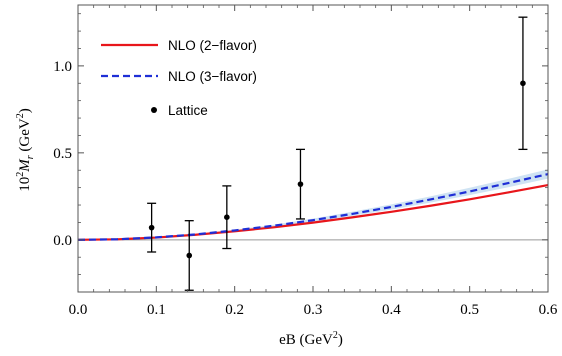 The width and height of the screenshot is (562, 356). I want to click on x-tick-label-5: 0.5, so click(469, 310).